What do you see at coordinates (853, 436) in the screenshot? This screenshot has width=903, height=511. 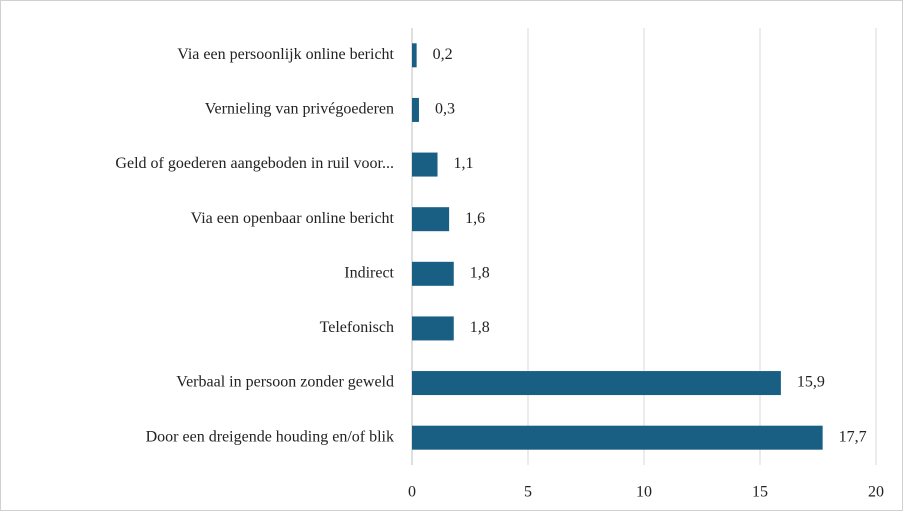 I see `data-label: 17,7` at bounding box center [853, 436].